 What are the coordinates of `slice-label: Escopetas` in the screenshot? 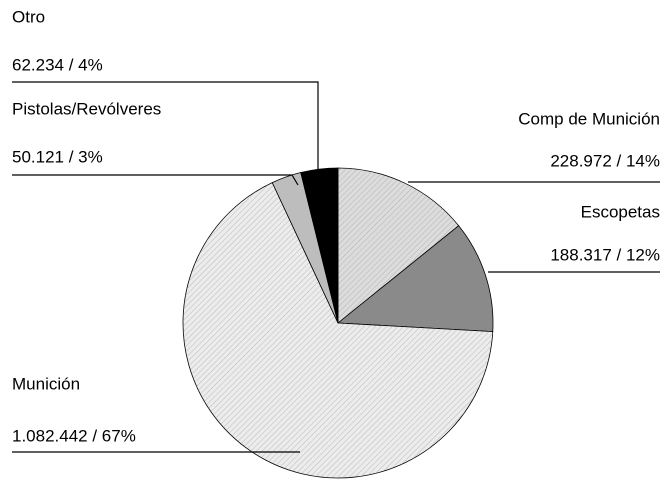 It's located at (620, 211).